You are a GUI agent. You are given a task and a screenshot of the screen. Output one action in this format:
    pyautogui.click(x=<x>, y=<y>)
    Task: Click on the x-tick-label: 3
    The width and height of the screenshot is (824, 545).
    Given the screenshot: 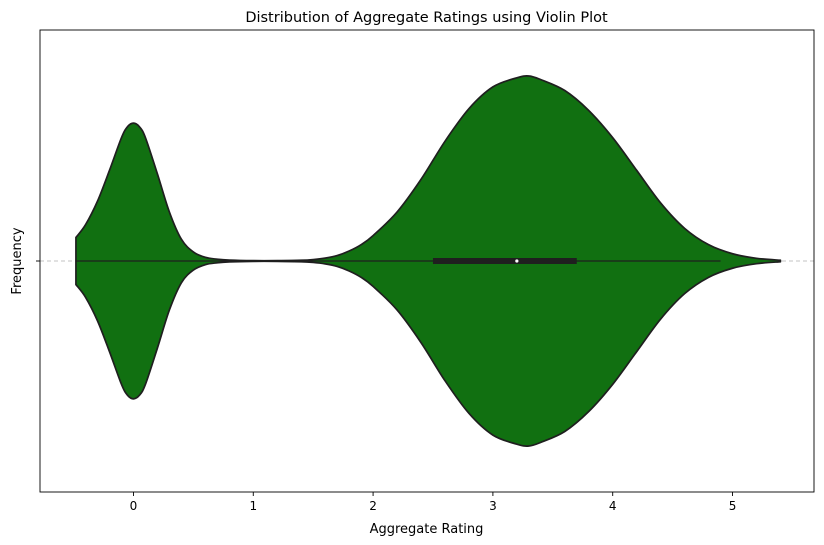 What is the action you would take?
    pyautogui.click(x=493, y=506)
    